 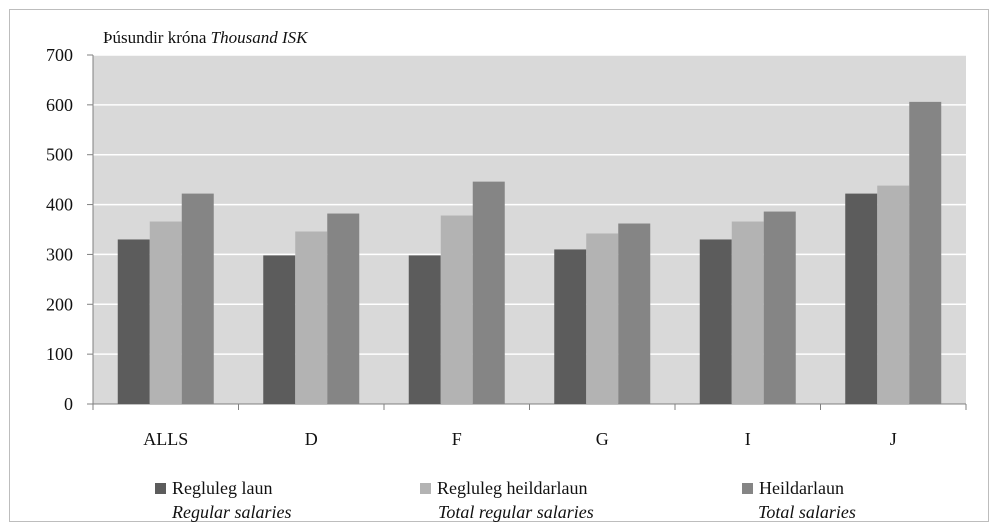 I want to click on legend-label-en: Total regular salaries, so click(x=516, y=512).